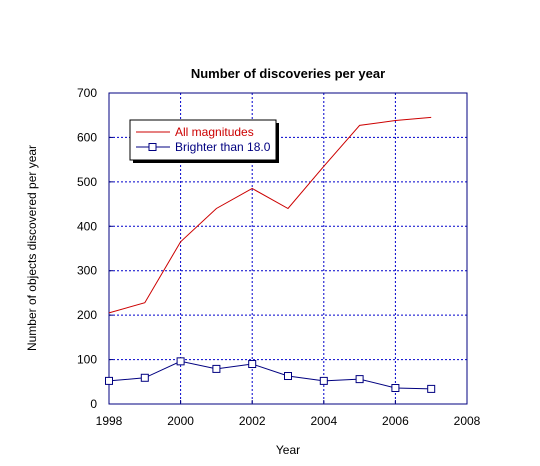 The image size is (540, 466). Describe the element at coordinates (87, 226) in the screenshot. I see `y-tick-label: 400` at that location.